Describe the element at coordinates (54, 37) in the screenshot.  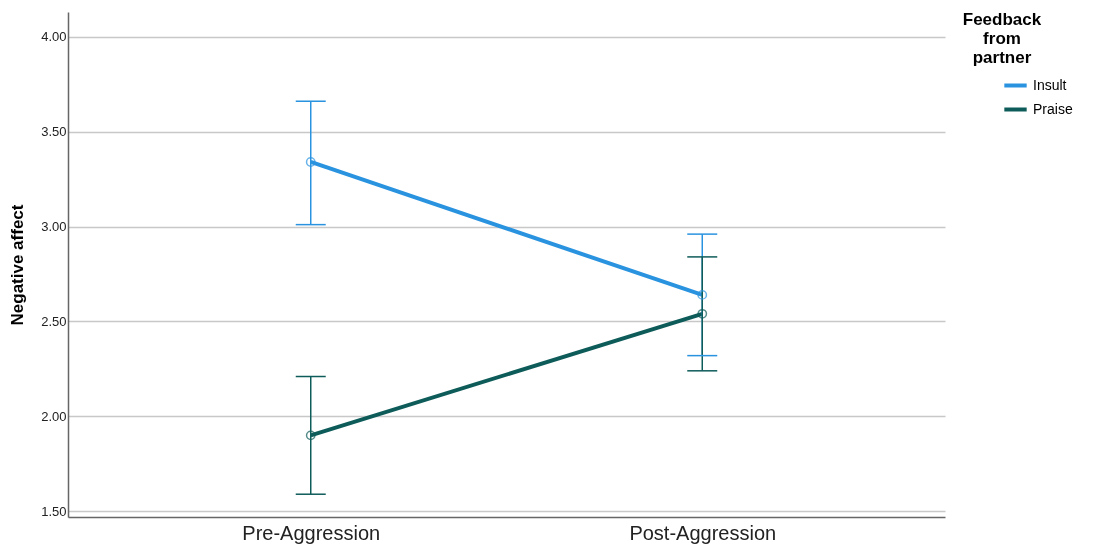
I see `y-tick-label: 4.00` at that location.